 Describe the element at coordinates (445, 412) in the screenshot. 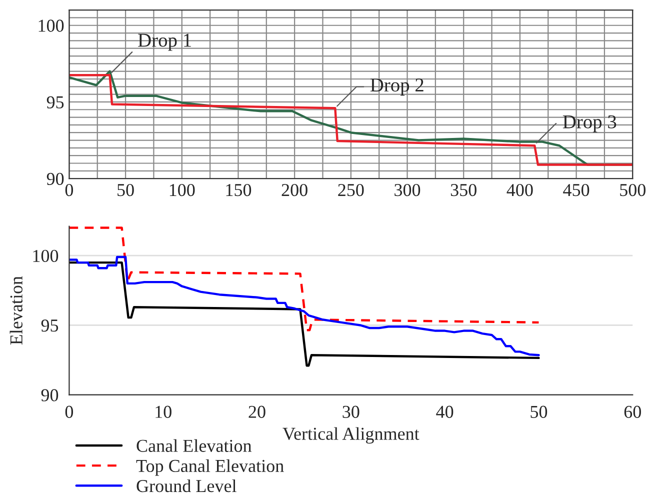

I see `x-tick-label: 40` at that location.